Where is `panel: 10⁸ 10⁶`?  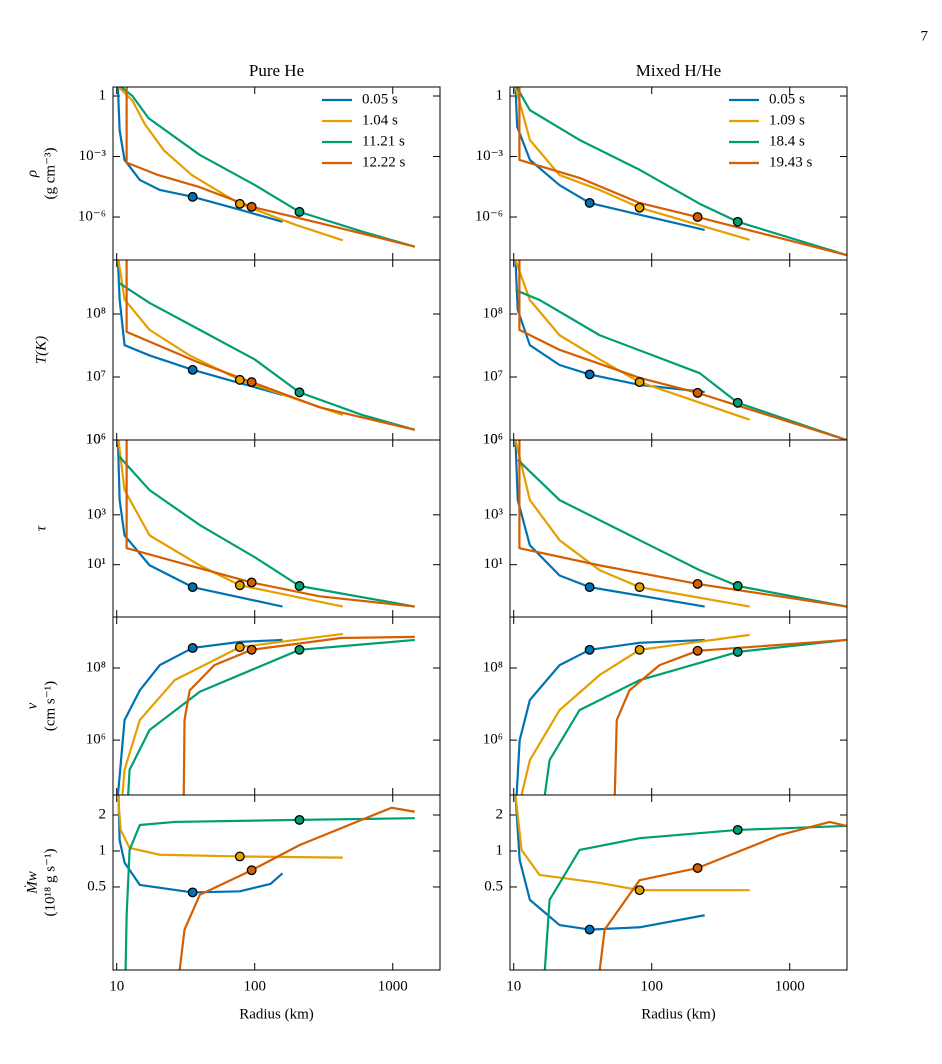 panel: 10⁸ 10⁶ is located at coordinates (665, 706).